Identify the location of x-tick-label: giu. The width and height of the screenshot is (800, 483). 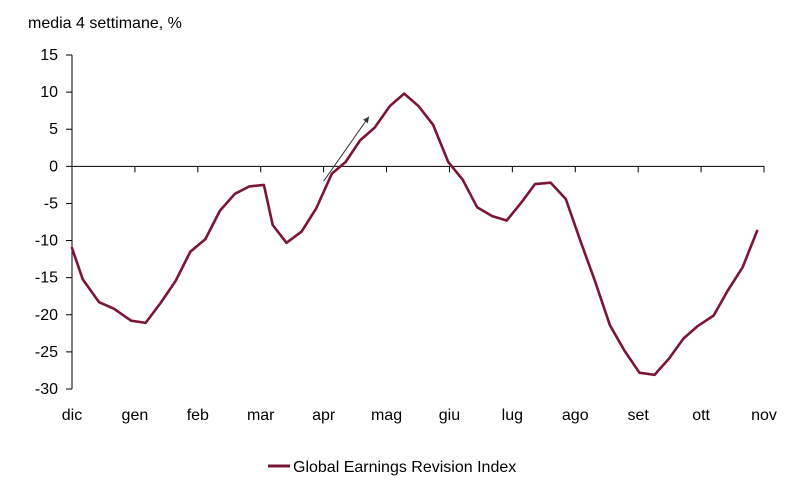
(449, 415).